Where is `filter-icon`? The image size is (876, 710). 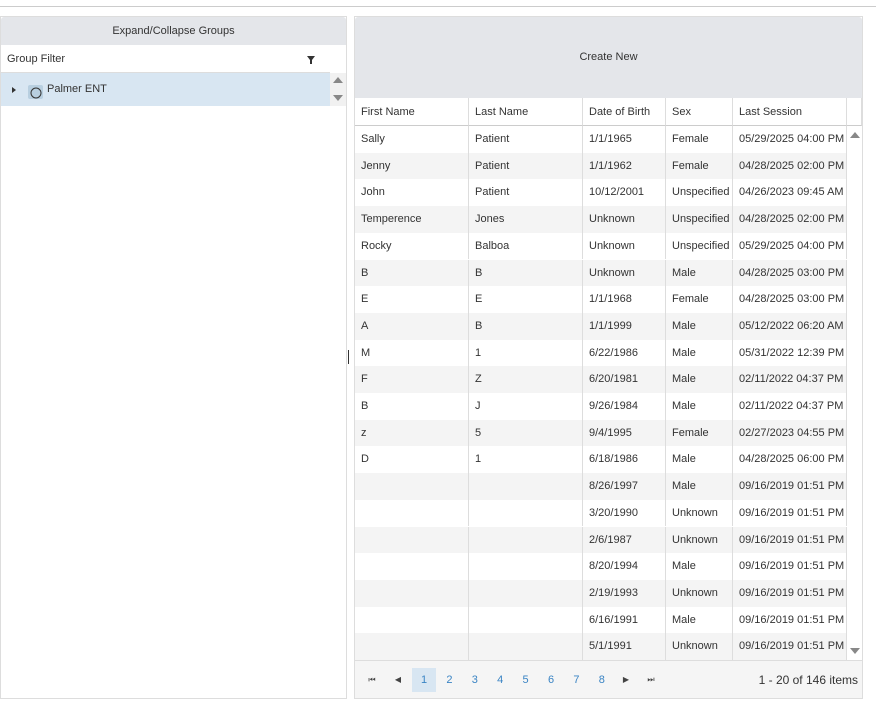 filter-icon is located at coordinates (311, 60).